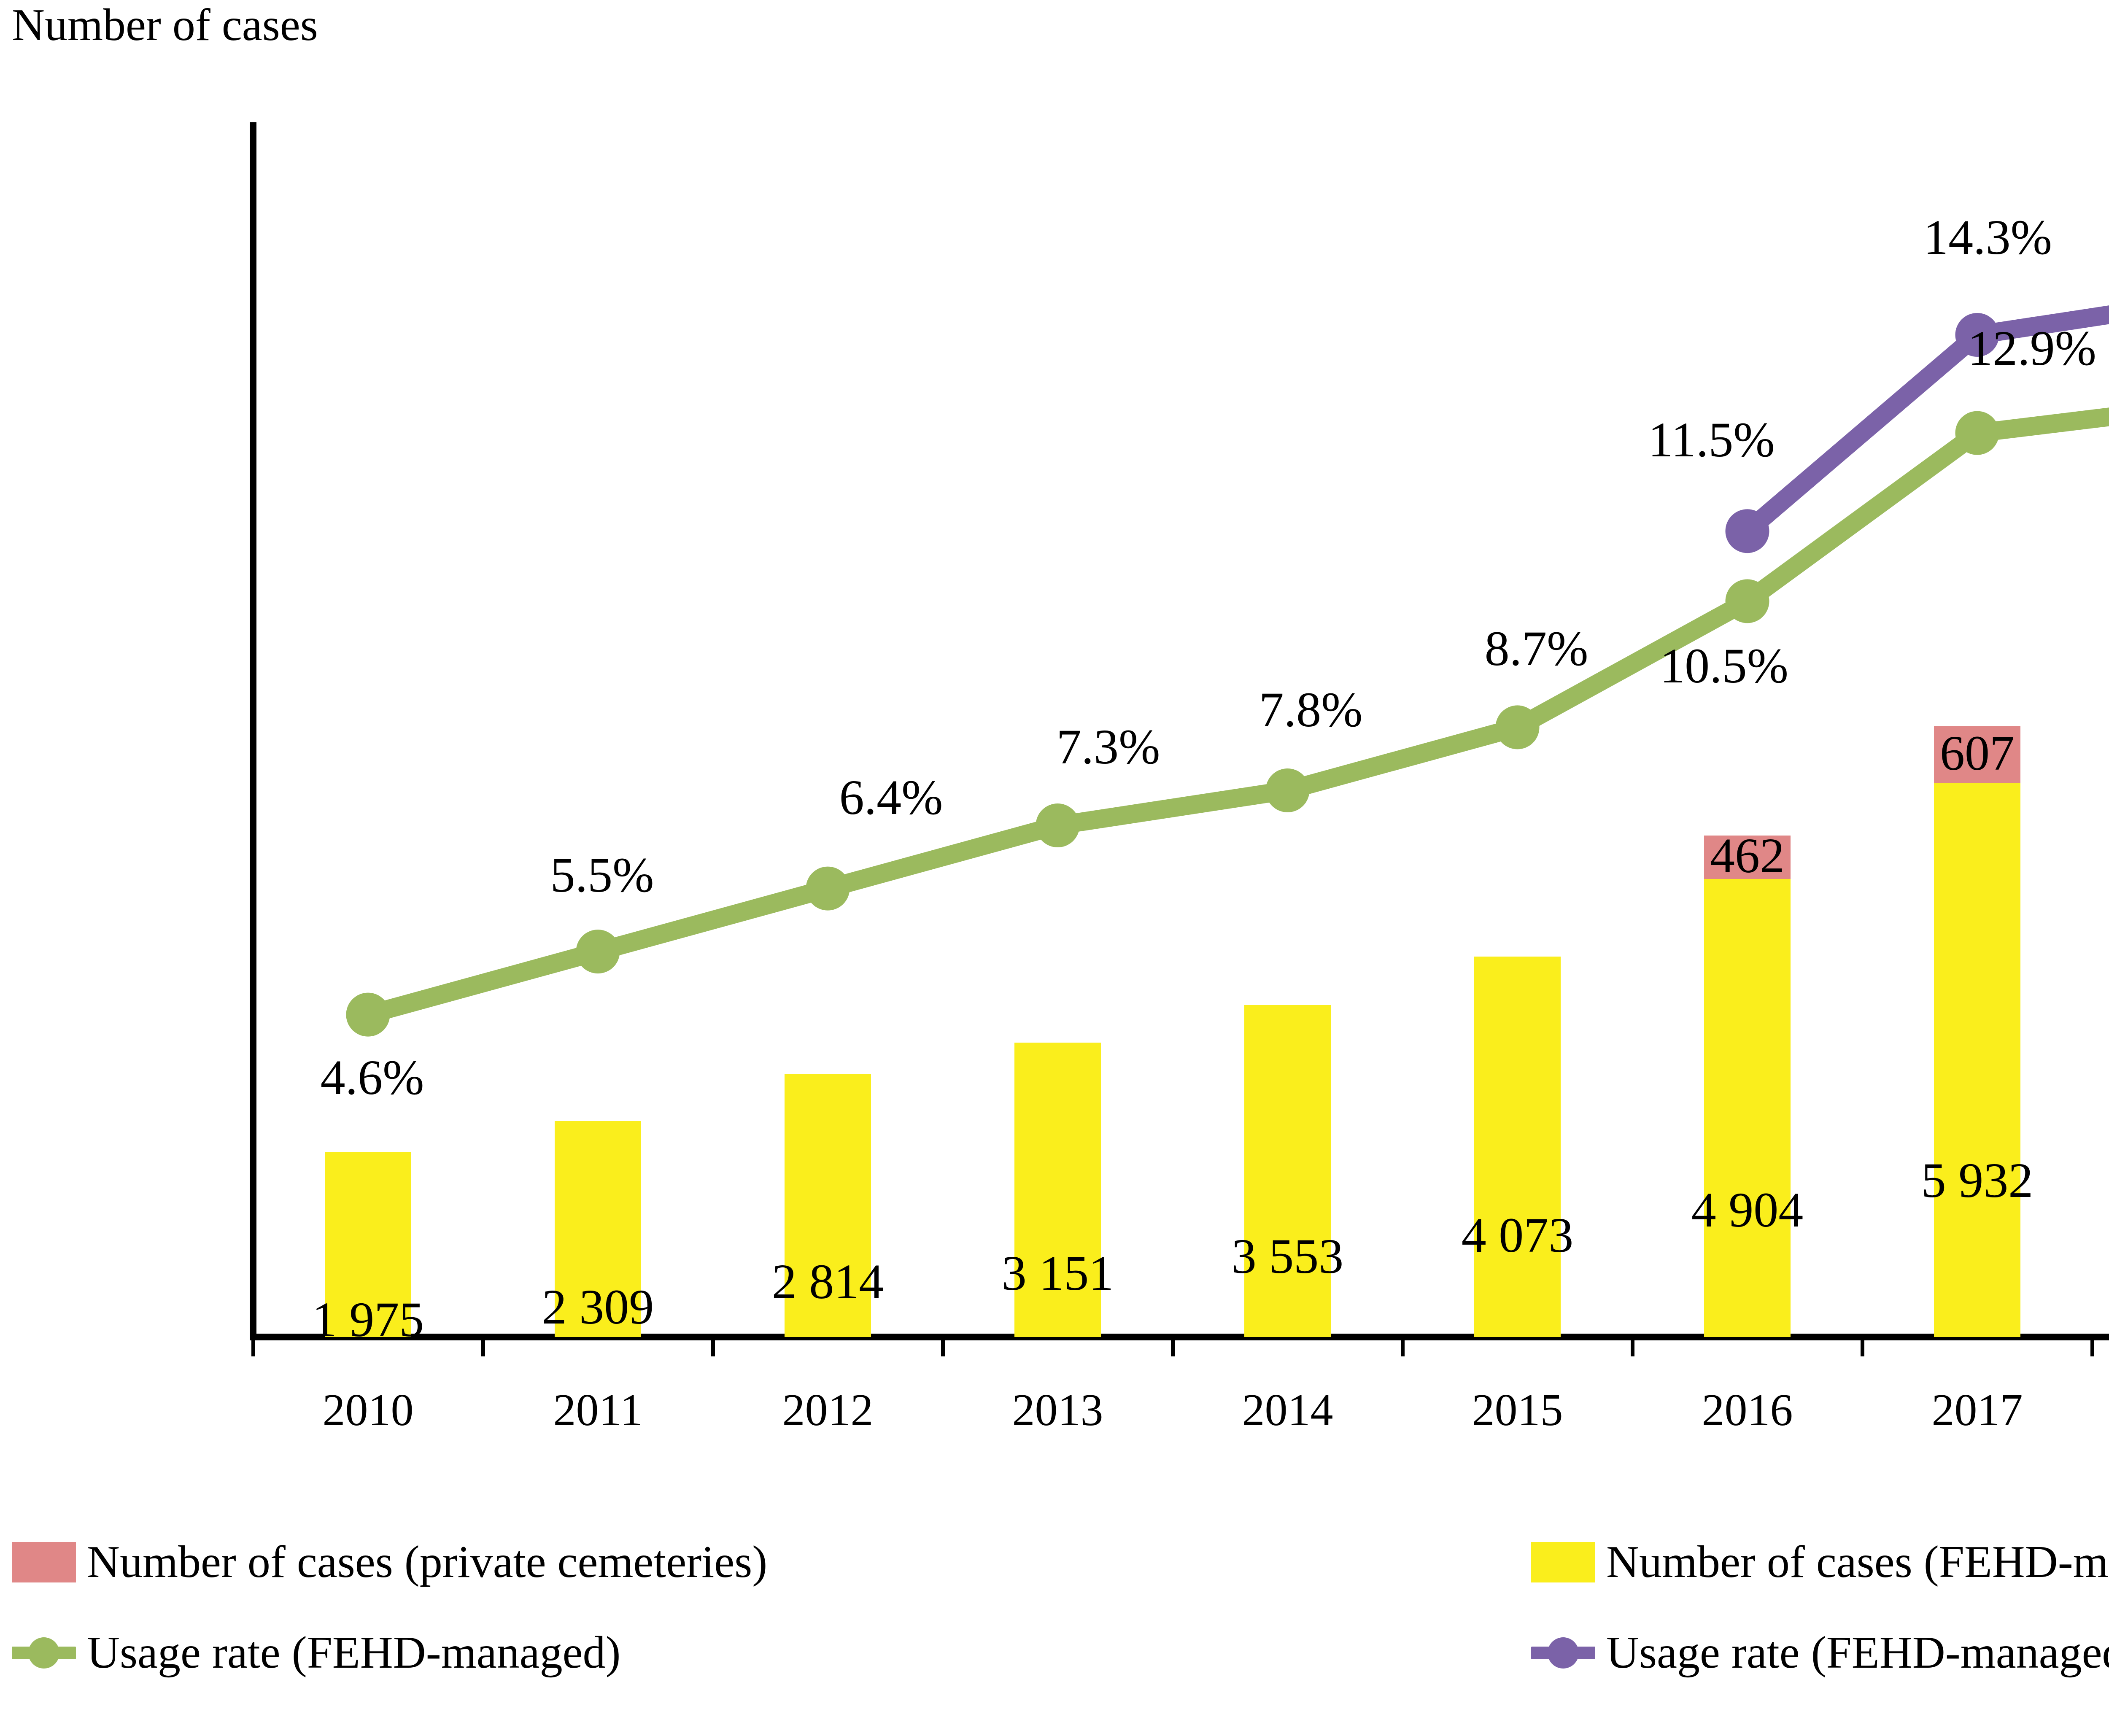  What do you see at coordinates (1857, 1562) in the screenshot?
I see `legend-label: Number of cases (FEHD-managed)` at bounding box center [1857, 1562].